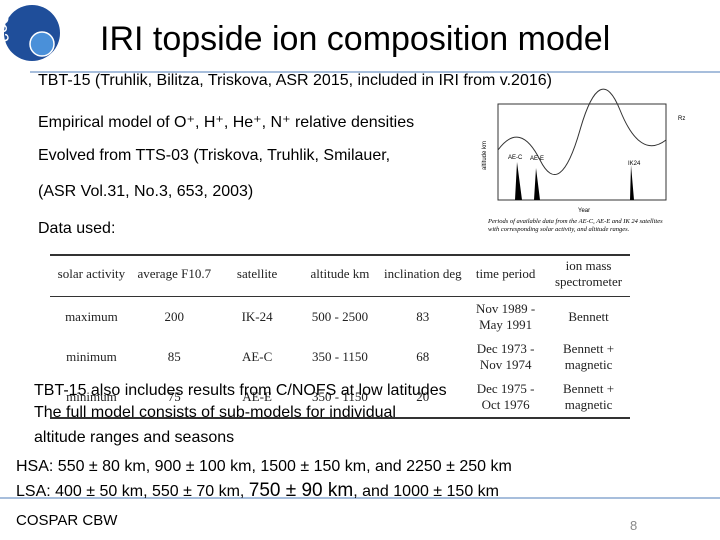 The width and height of the screenshot is (720, 540). I want to click on cell: 500 - 2500, so click(340, 316).